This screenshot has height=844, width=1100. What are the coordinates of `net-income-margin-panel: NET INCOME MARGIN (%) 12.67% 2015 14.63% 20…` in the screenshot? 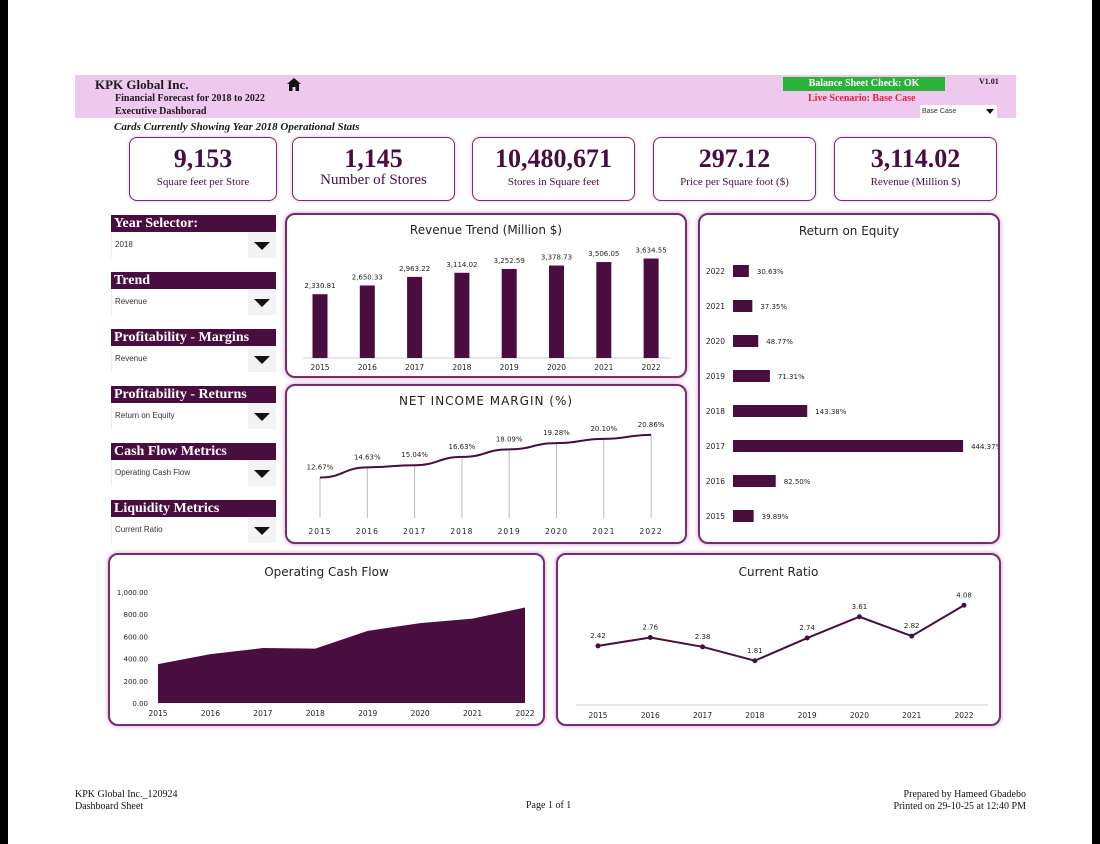 It's located at (486, 464).